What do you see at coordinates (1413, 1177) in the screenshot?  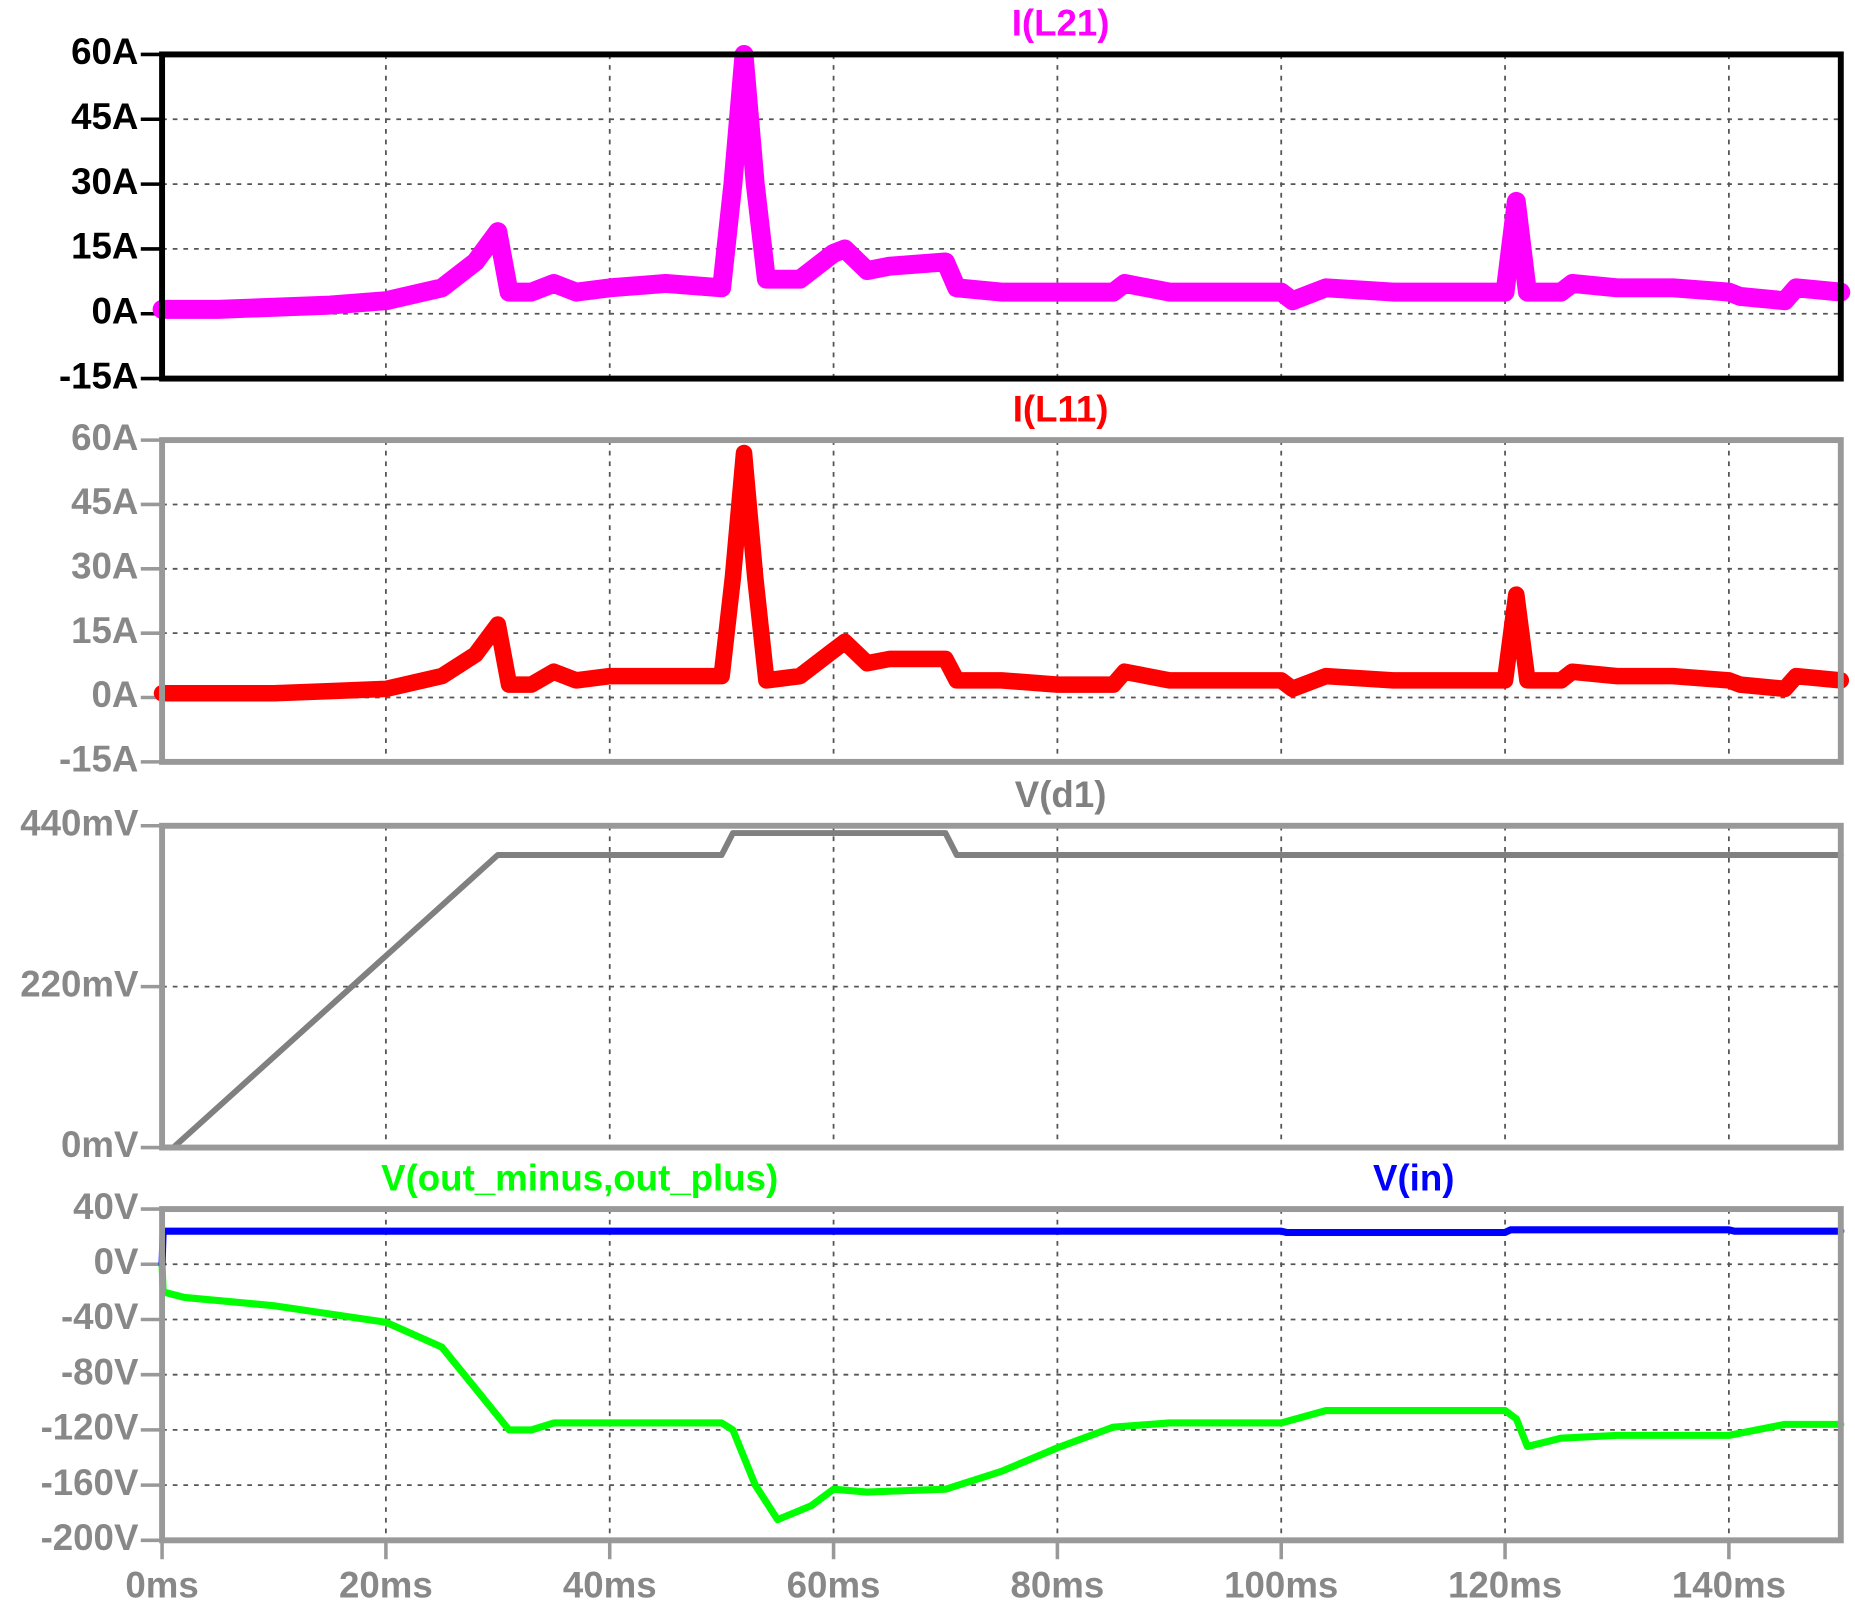 I see `legend-label: V(in)` at bounding box center [1413, 1177].